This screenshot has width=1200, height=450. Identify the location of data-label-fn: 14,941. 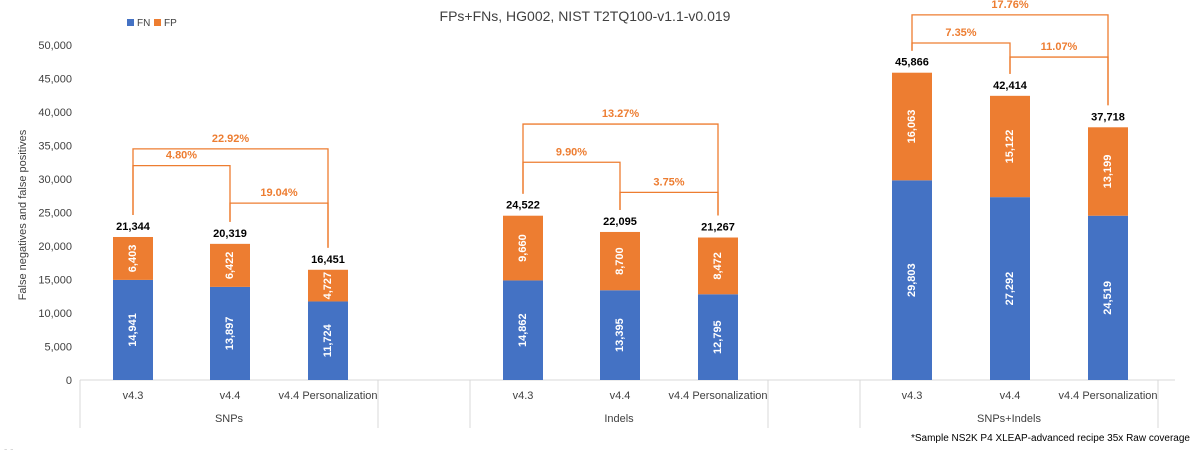
(133, 330).